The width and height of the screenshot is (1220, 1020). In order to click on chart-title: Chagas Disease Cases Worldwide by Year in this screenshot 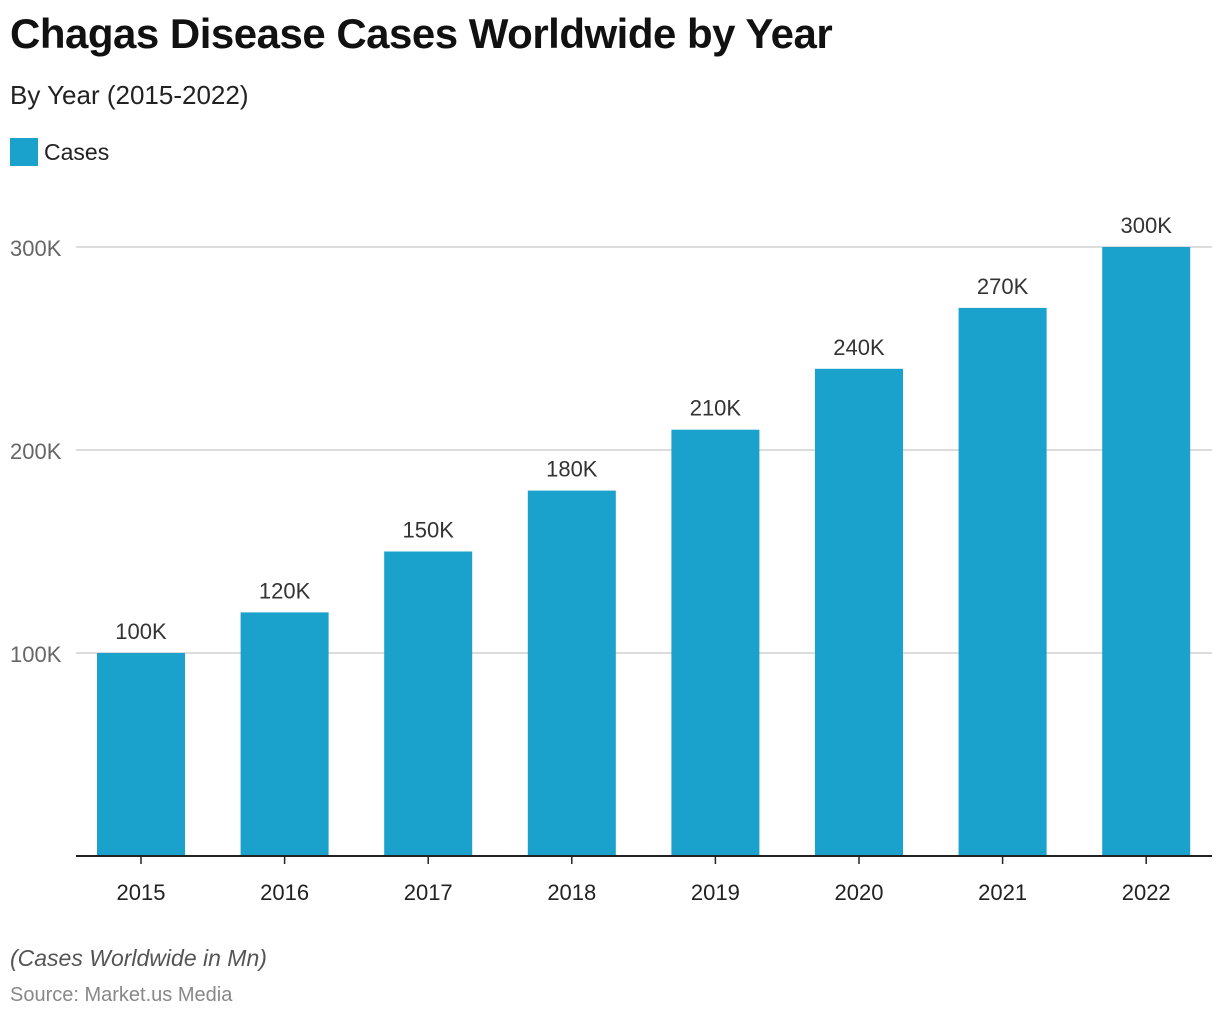, I will do `click(421, 33)`.